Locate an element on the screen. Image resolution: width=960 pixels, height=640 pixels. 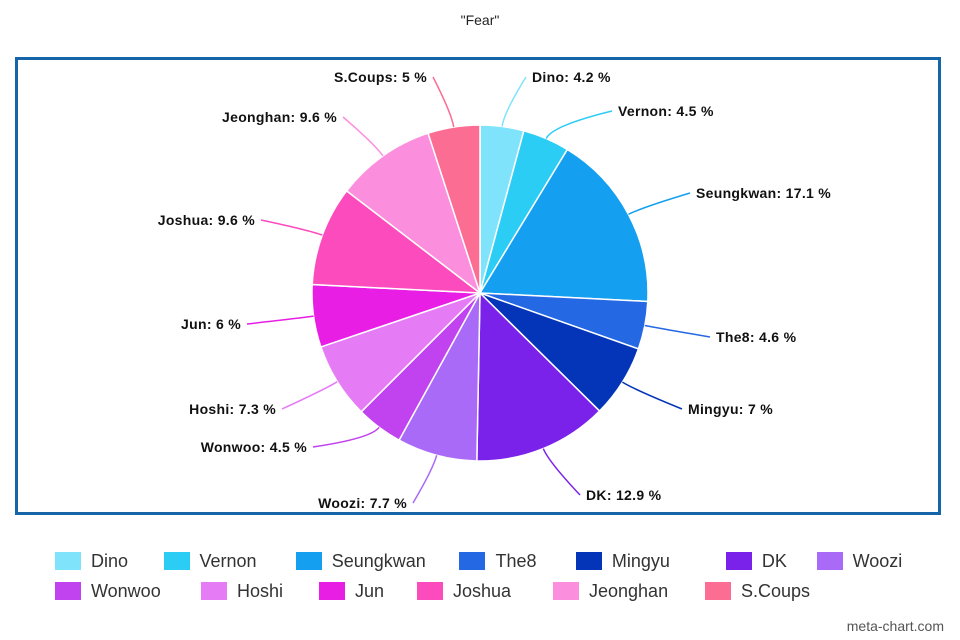
data-label: Joshua: 9.6 % is located at coordinates (207, 220).